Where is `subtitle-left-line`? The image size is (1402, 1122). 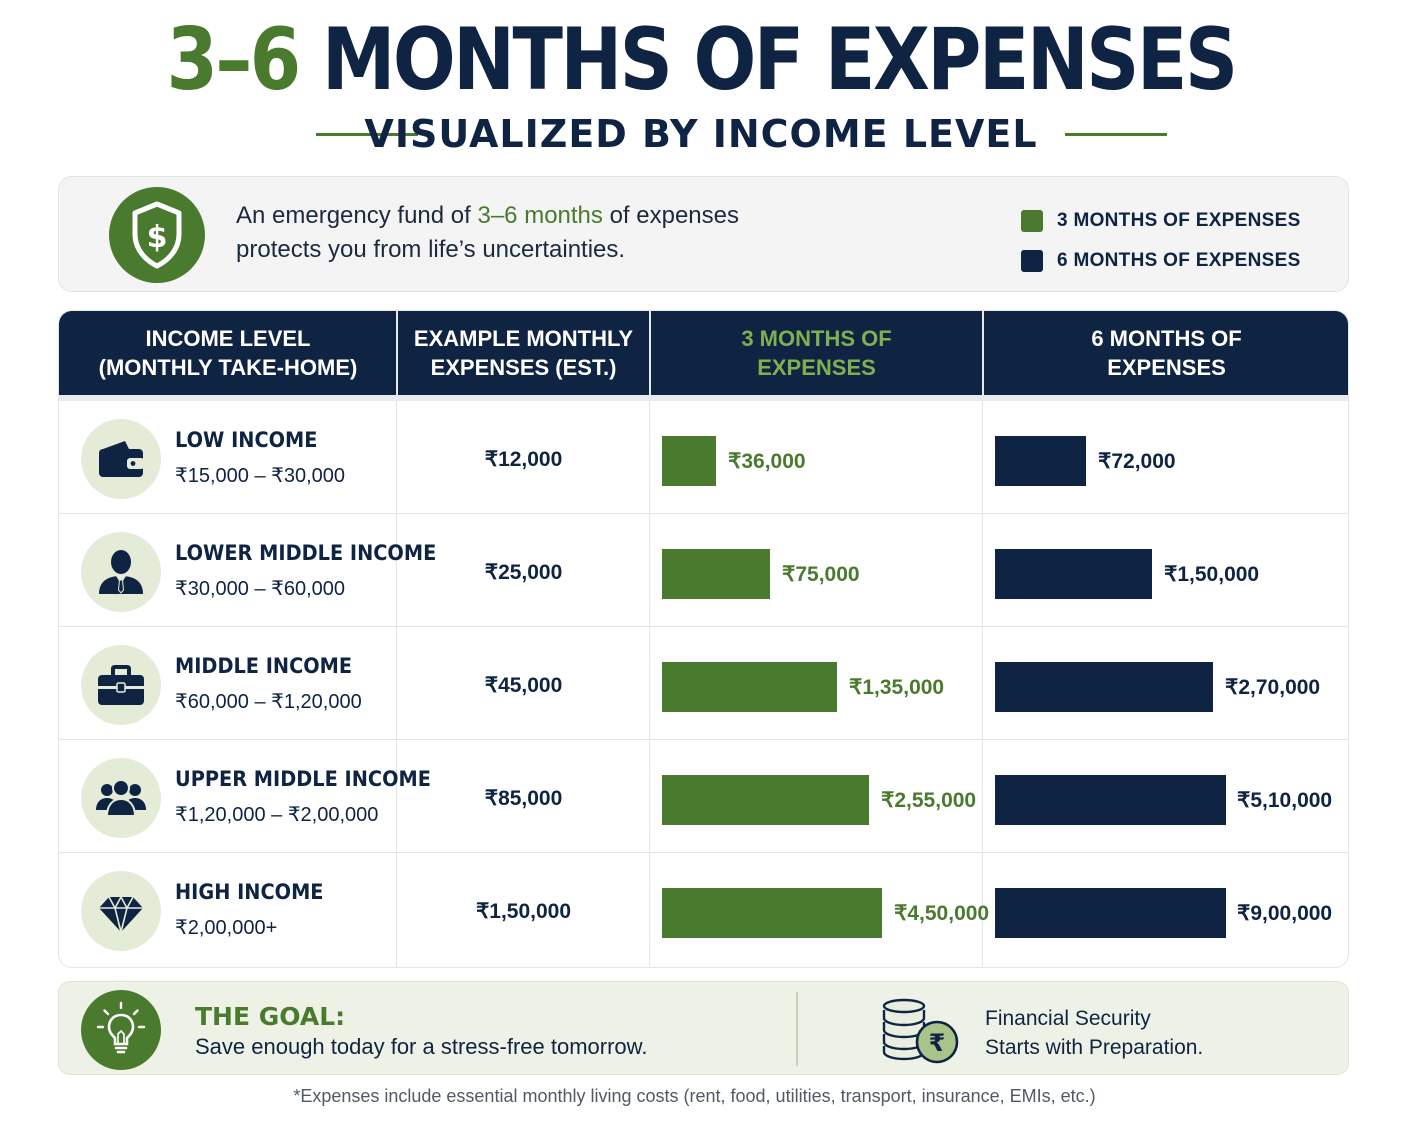 subtitle-left-line is located at coordinates (367, 134).